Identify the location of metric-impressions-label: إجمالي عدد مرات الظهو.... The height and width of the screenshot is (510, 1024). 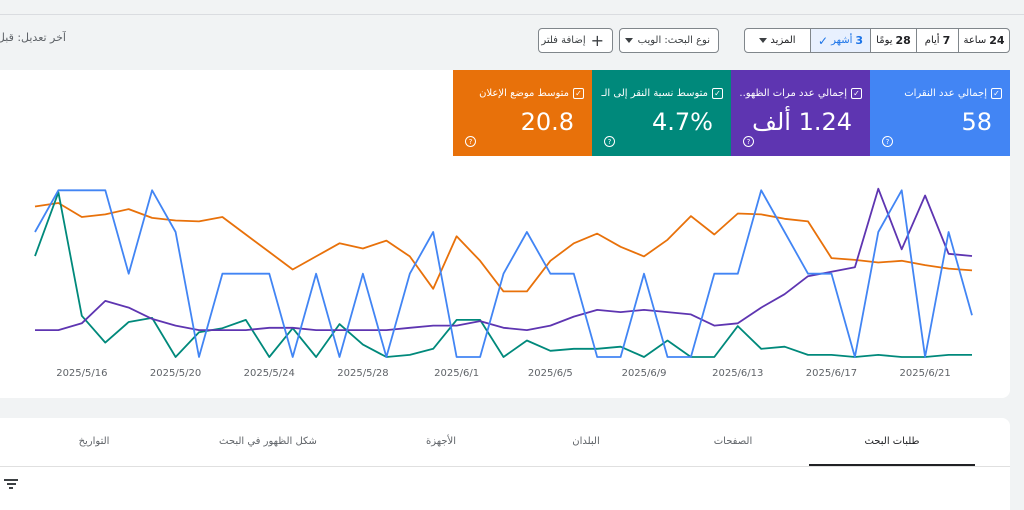
(793, 93).